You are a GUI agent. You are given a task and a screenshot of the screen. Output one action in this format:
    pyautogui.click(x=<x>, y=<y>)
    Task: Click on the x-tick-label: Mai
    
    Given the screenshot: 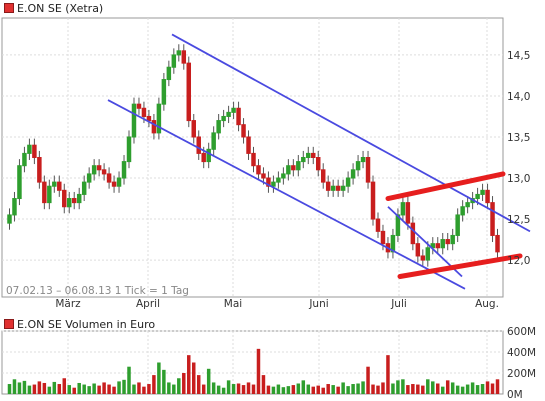 What is the action you would take?
    pyautogui.click(x=233, y=304)
    